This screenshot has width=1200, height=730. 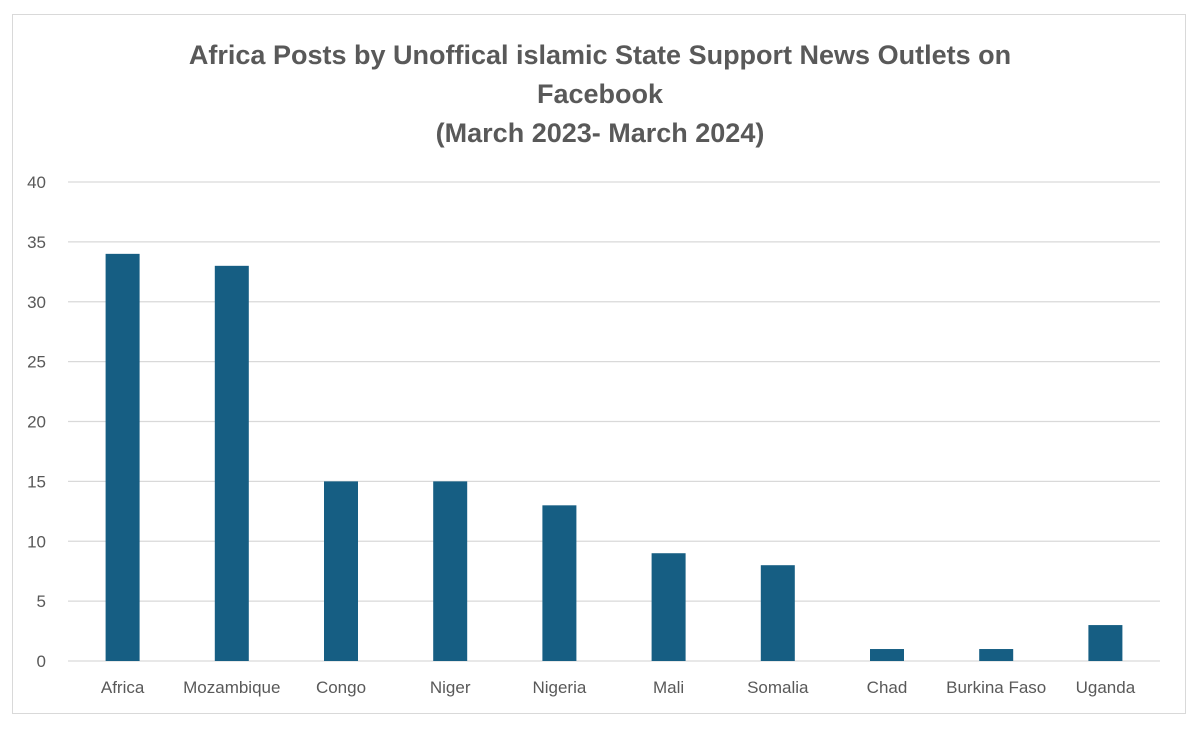 What do you see at coordinates (36, 541) in the screenshot?
I see `y-tick-label: 10` at bounding box center [36, 541].